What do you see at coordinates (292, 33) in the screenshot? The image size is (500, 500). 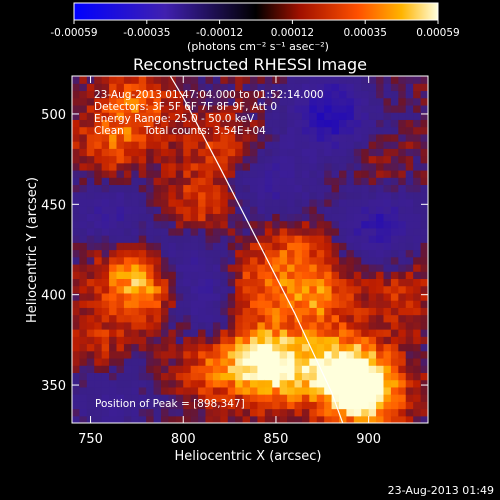 I see `colorbar-tick-label: 0.00012` at bounding box center [292, 33].